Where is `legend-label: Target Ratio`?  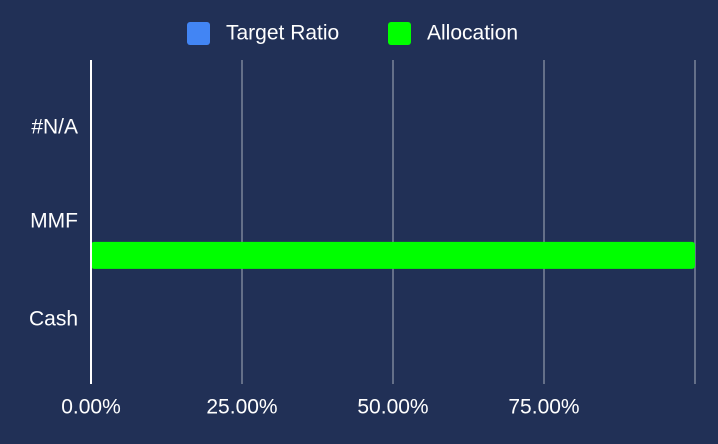 legend-label: Target Ratio is located at coordinates (282, 33).